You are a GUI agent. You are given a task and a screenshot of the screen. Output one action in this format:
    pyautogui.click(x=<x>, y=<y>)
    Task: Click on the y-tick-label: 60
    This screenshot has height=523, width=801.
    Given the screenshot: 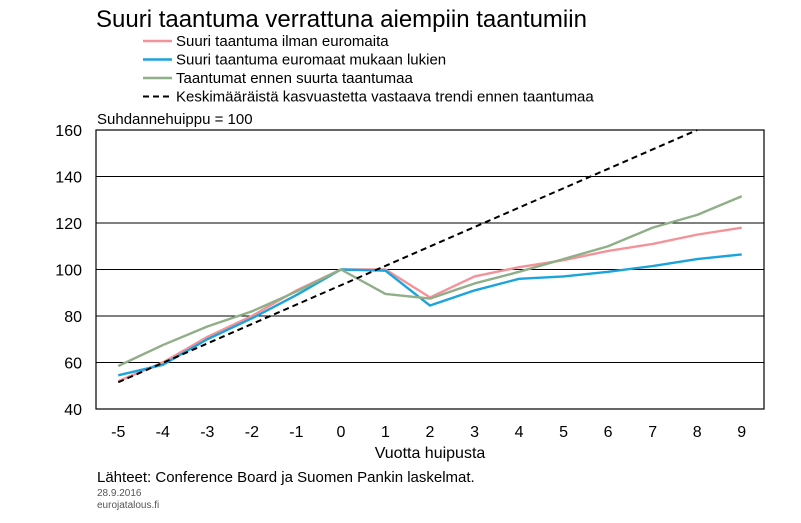 What is the action you would take?
    pyautogui.click(x=73, y=364)
    